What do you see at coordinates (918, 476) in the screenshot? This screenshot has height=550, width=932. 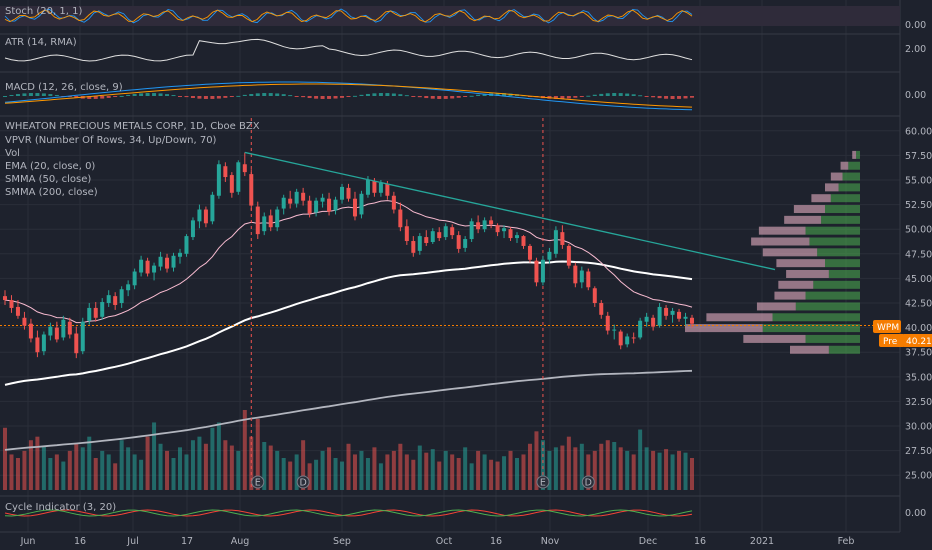 I see `price-tick-label: 25.00` at bounding box center [918, 476].